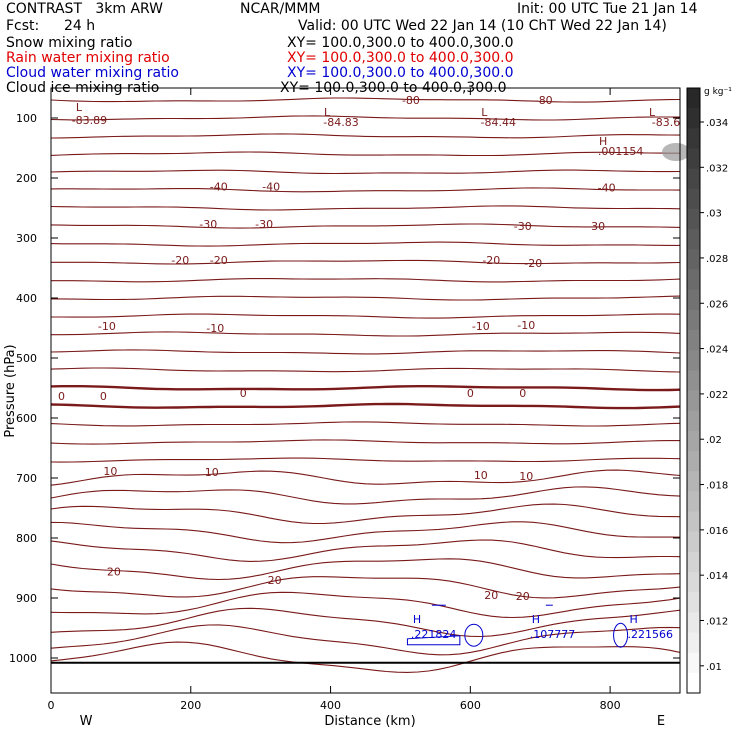 The width and height of the screenshot is (740, 740). I want to click on field-xy-rain: XY= 100.0,300.0 to 400.0,300.0, so click(400, 58).